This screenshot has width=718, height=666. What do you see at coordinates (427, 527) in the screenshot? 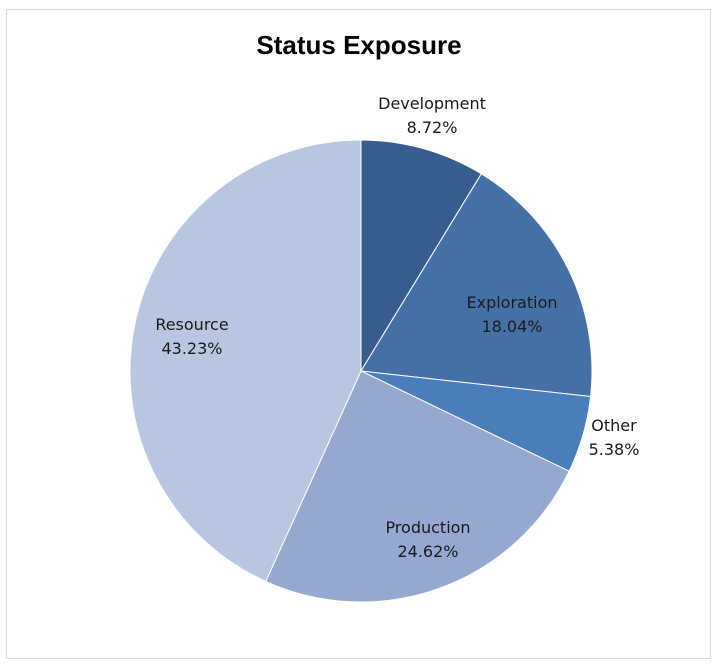
I see `slice-label-production: Production` at bounding box center [427, 527].